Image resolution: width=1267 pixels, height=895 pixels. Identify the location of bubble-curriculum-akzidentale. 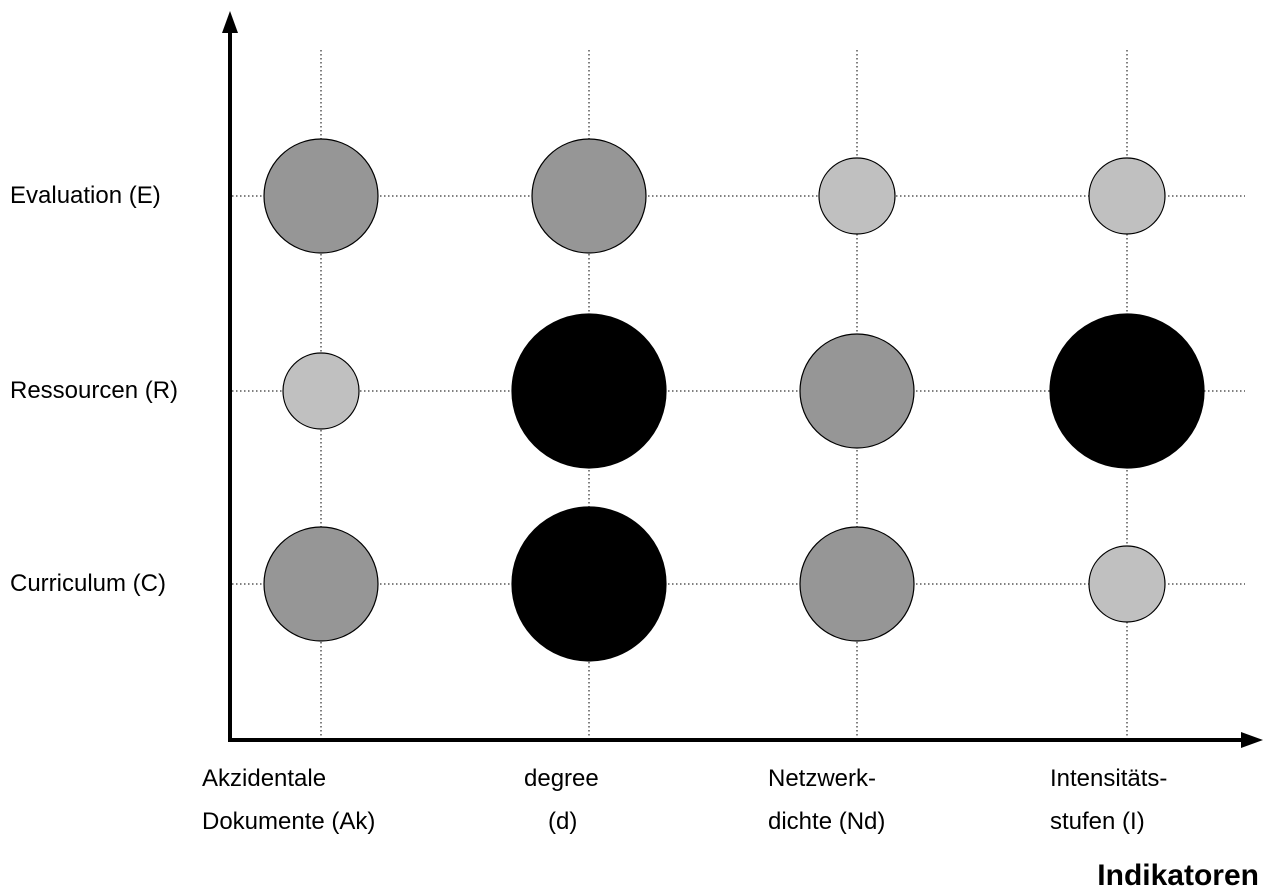
(321, 584).